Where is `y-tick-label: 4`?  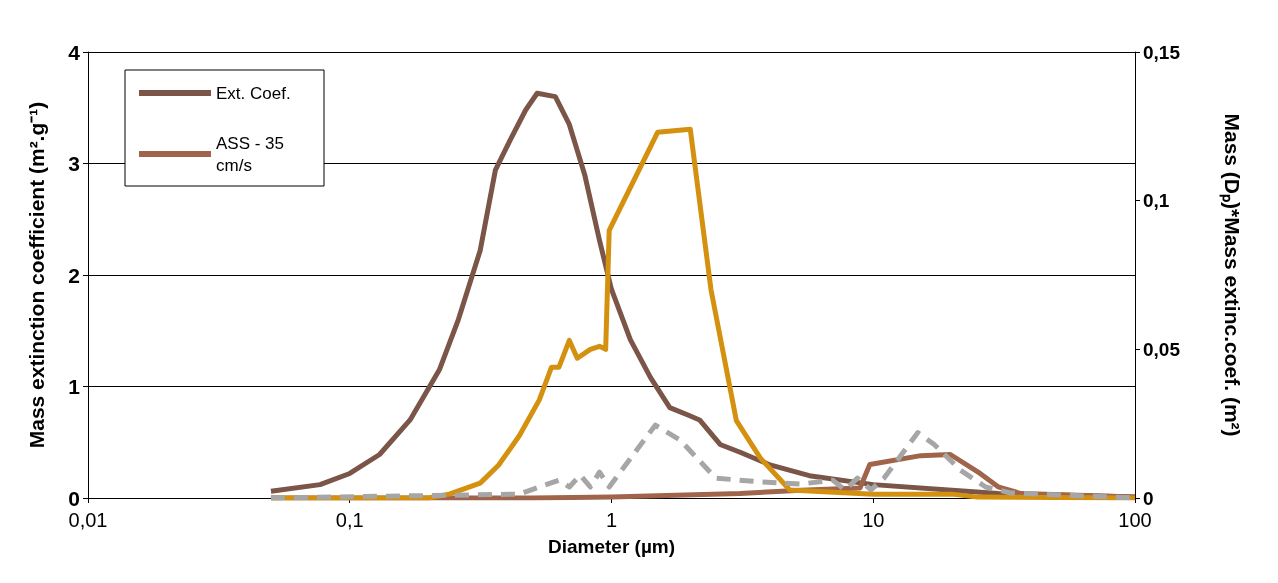 y-tick-label: 4 is located at coordinates (74, 52).